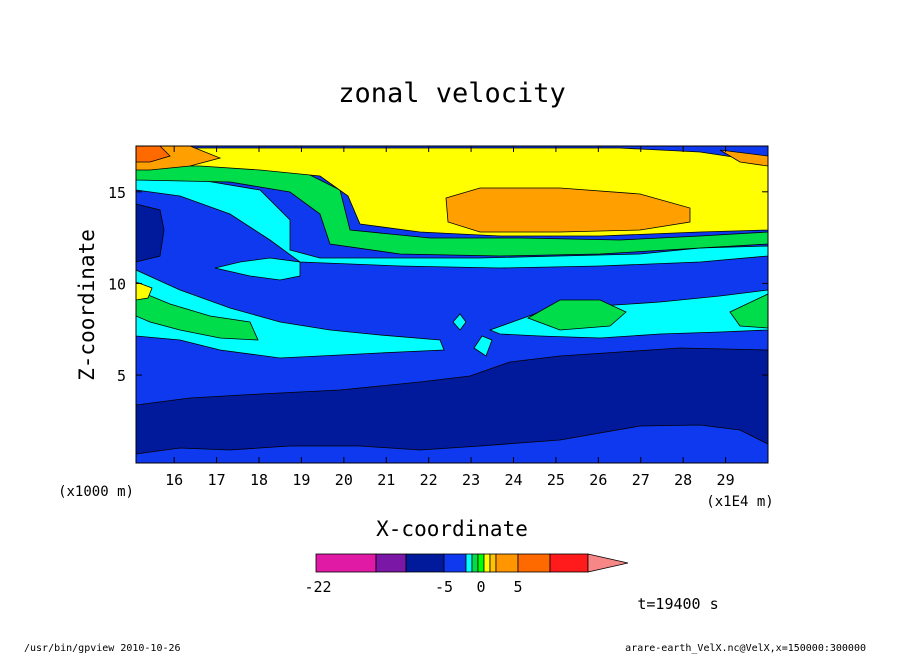  I want to click on y-tick-label: 15, so click(117, 193).